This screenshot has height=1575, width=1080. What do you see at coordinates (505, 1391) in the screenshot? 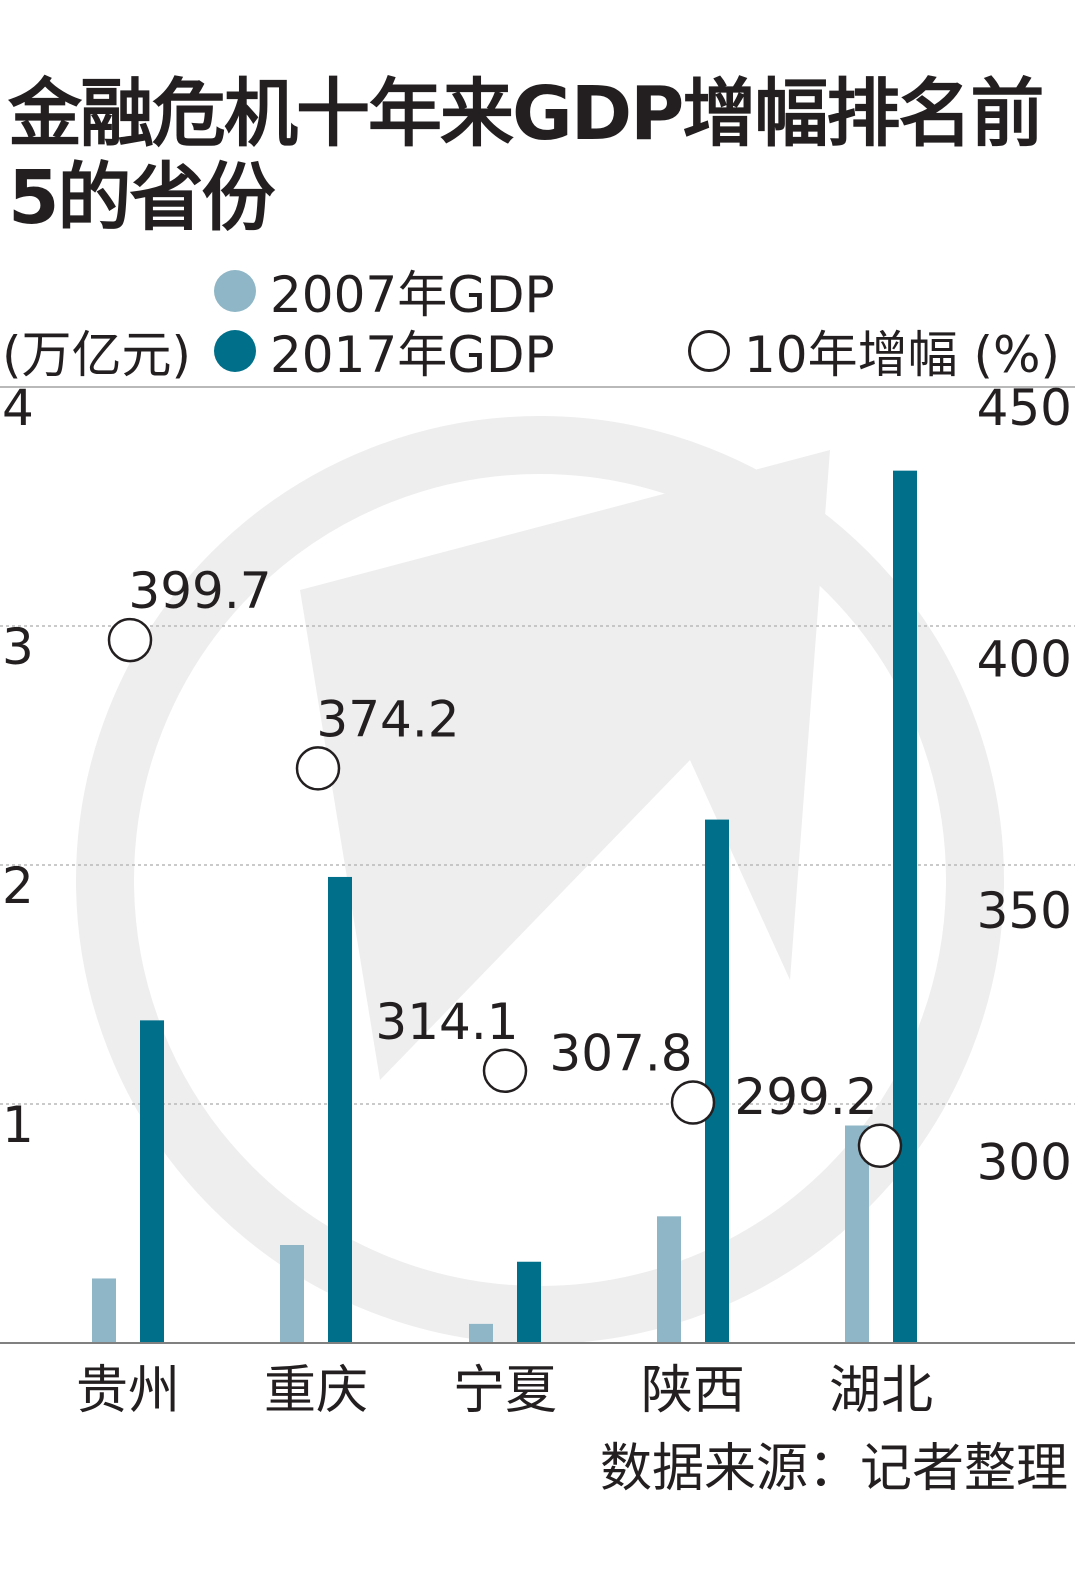
I see `category-label: 宁夏` at bounding box center [505, 1391].